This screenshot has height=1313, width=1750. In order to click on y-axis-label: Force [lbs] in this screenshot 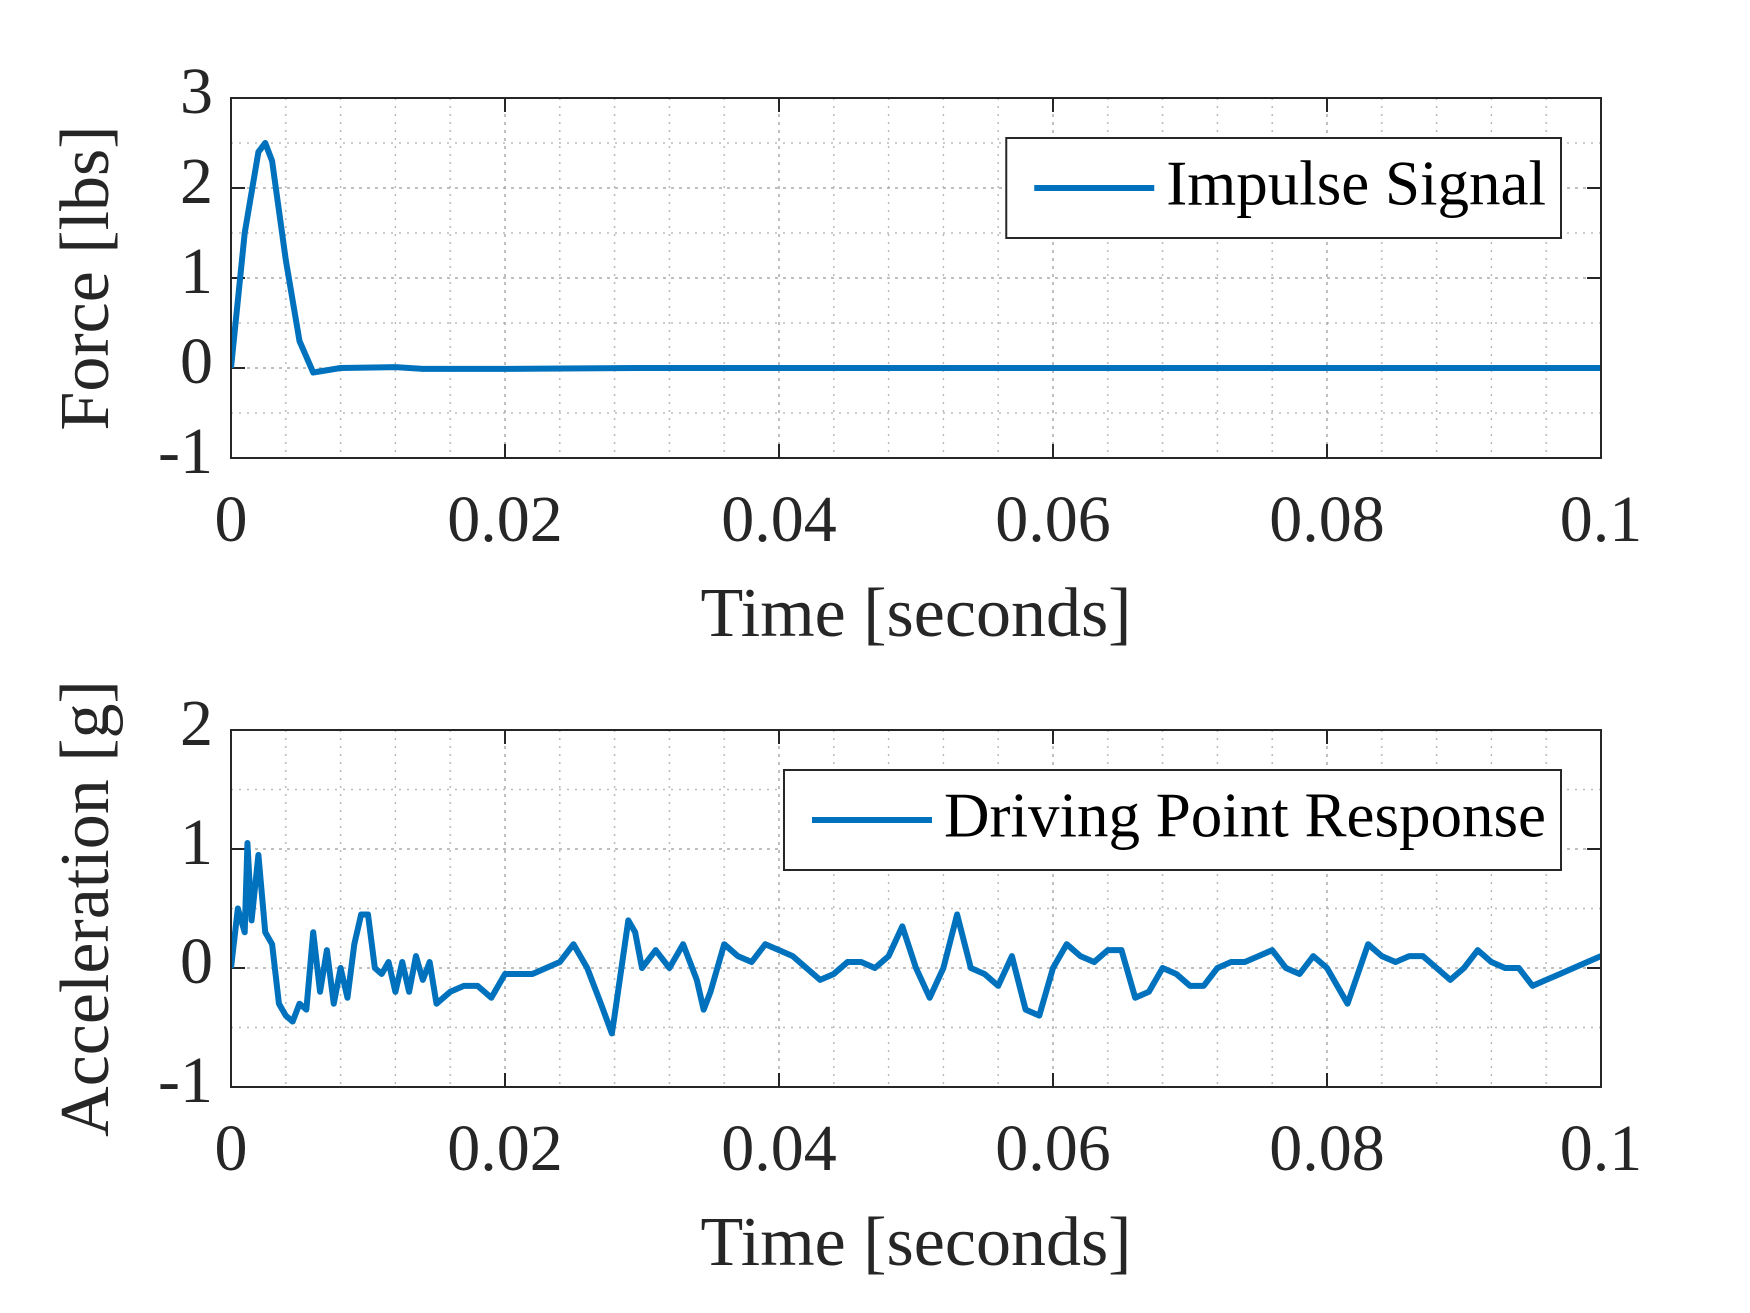, I will do `click(85, 277)`.